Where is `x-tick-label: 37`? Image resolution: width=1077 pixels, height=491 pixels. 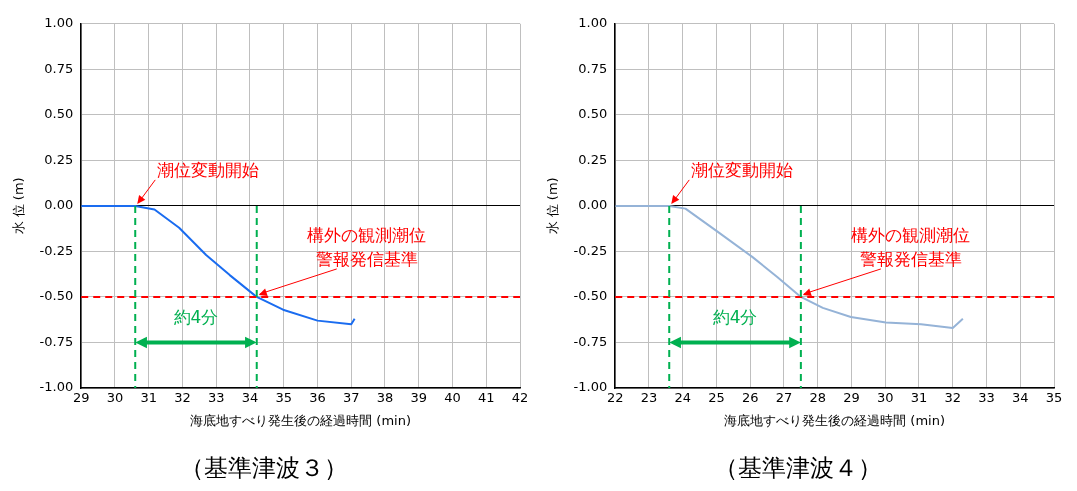
x-tick-label: 37 is located at coordinates (351, 398).